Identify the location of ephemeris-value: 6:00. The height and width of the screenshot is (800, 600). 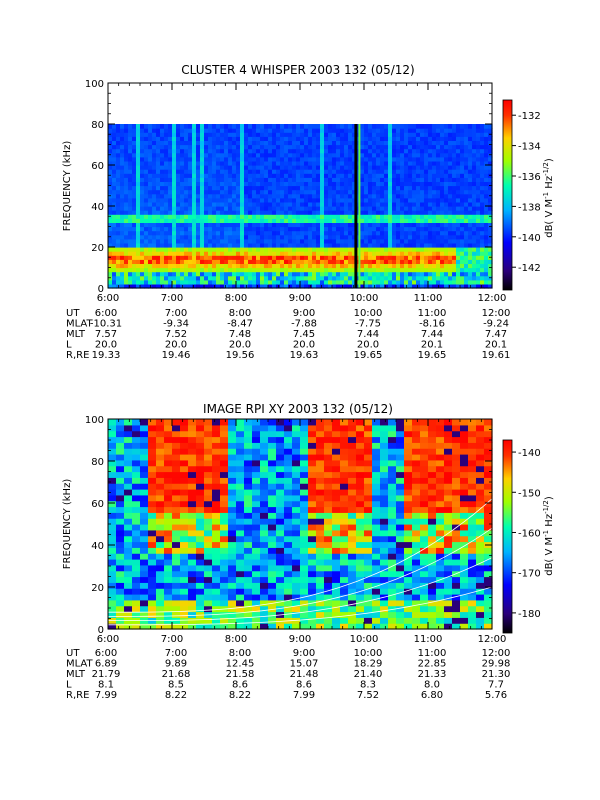
(106, 313).